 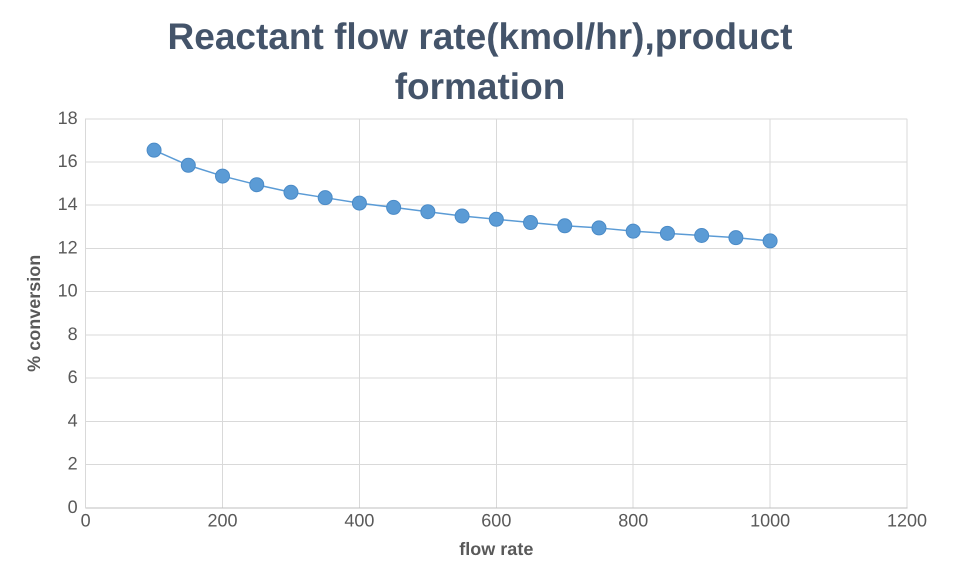 I want to click on y-tick-label: 10, so click(x=68, y=290).